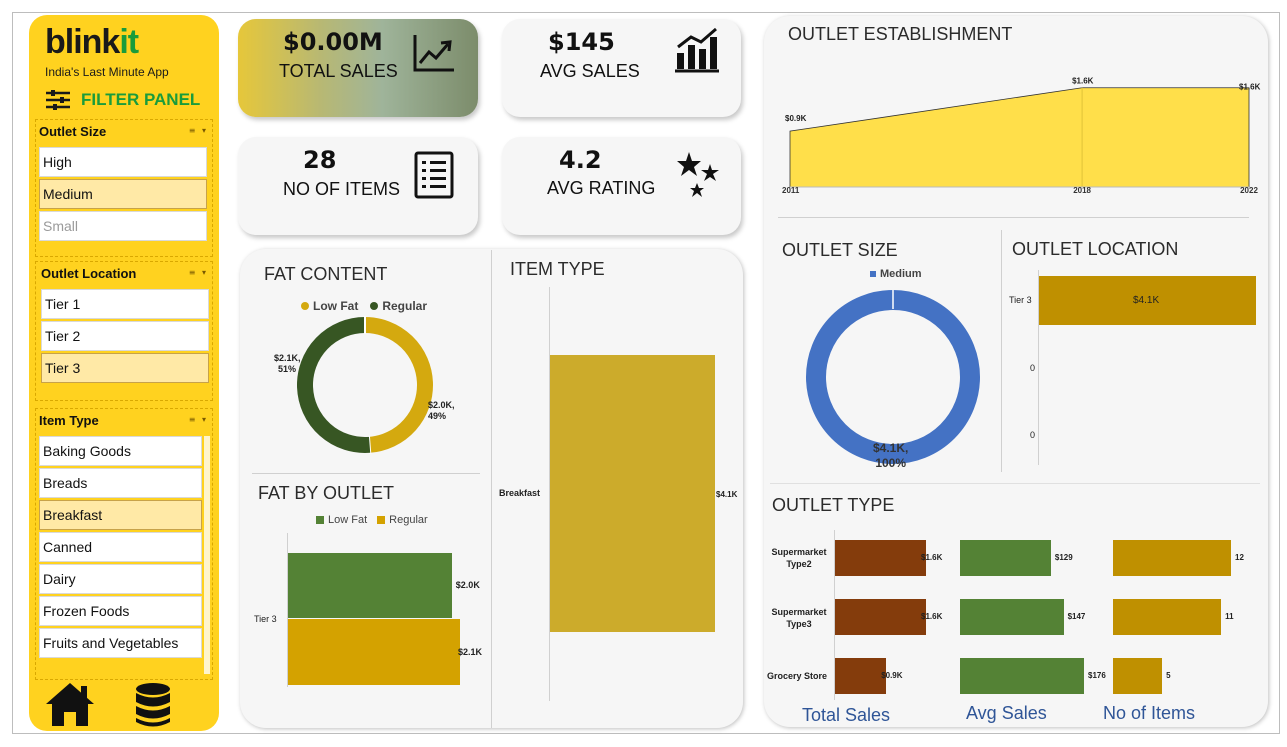 The image size is (1287, 747). What do you see at coordinates (120, 483) in the screenshot?
I see `slicer-item-breads: Breads` at bounding box center [120, 483].